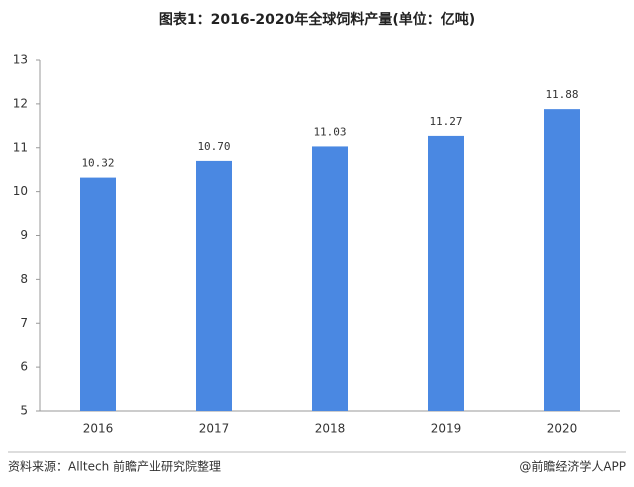 Image resolution: width=634 pixels, height=487 pixels. I want to click on y-tick-label: 5, so click(24, 411).